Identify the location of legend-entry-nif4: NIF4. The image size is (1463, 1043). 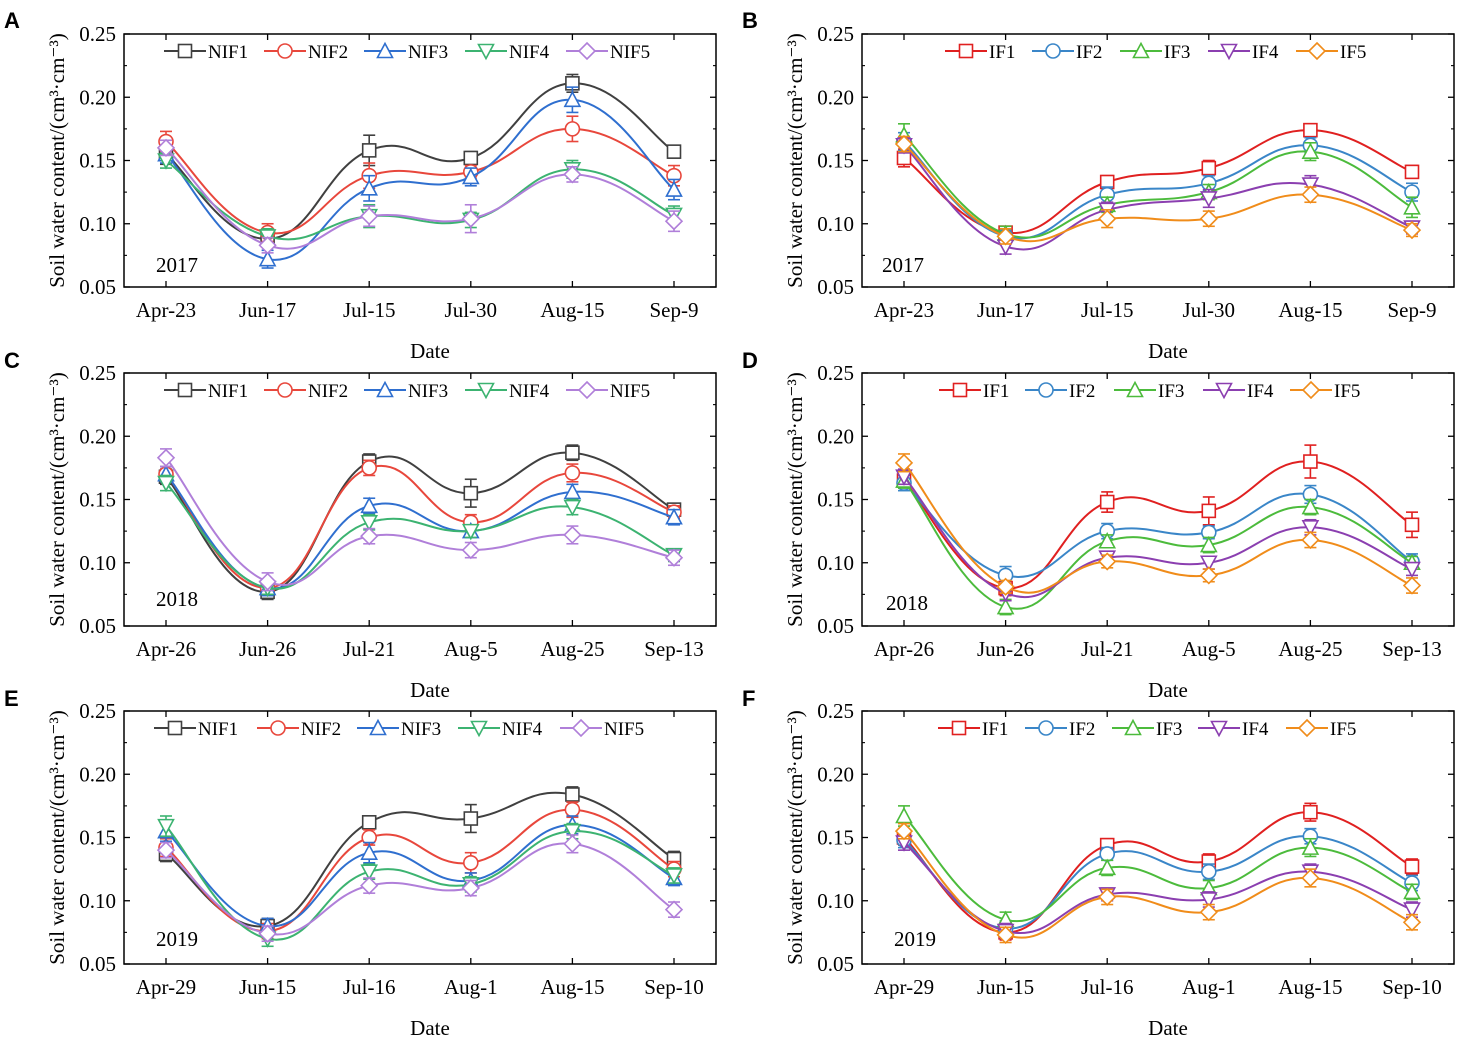
(507, 391).